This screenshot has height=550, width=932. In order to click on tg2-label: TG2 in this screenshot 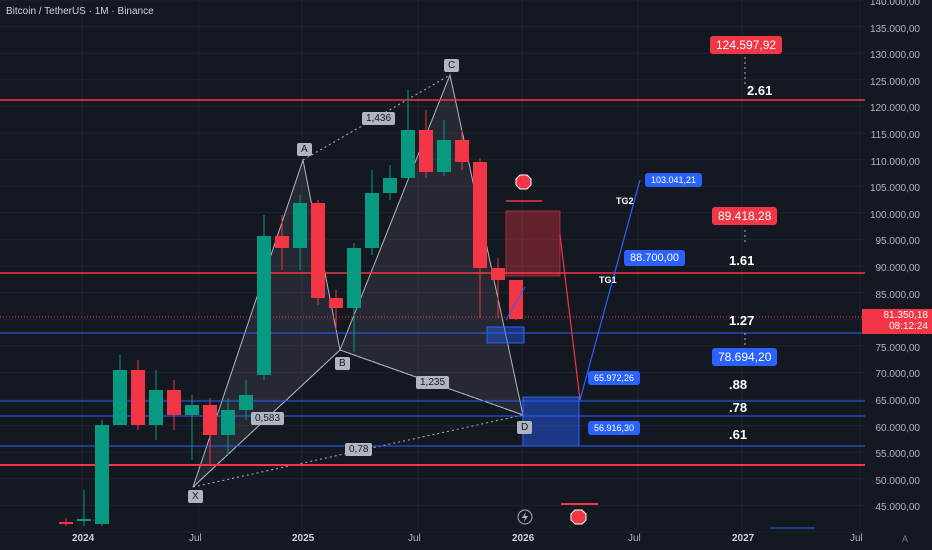, I will do `click(625, 201)`.